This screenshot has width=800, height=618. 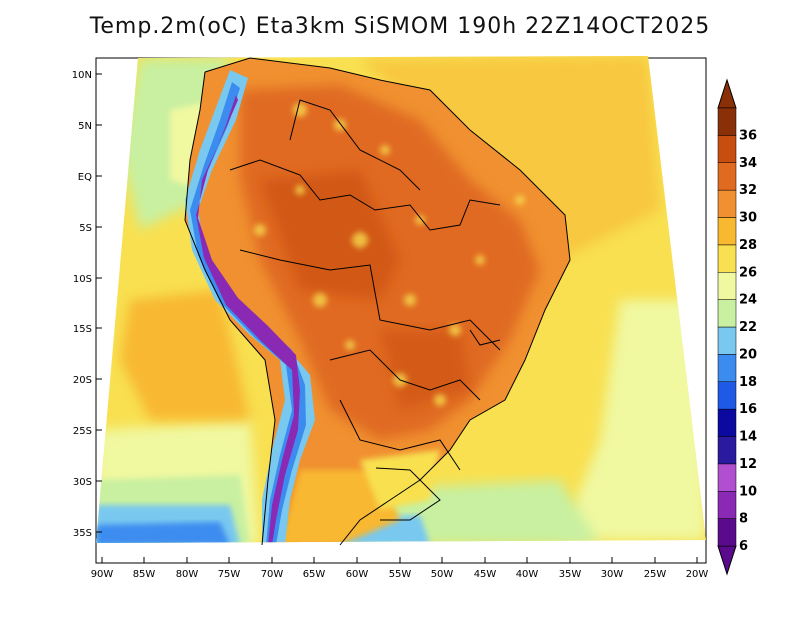 I want to click on lat-axis: 10N 5N EQ 5S 10S 15S 20S 25S 30S 35S, so click(x=87, y=304).